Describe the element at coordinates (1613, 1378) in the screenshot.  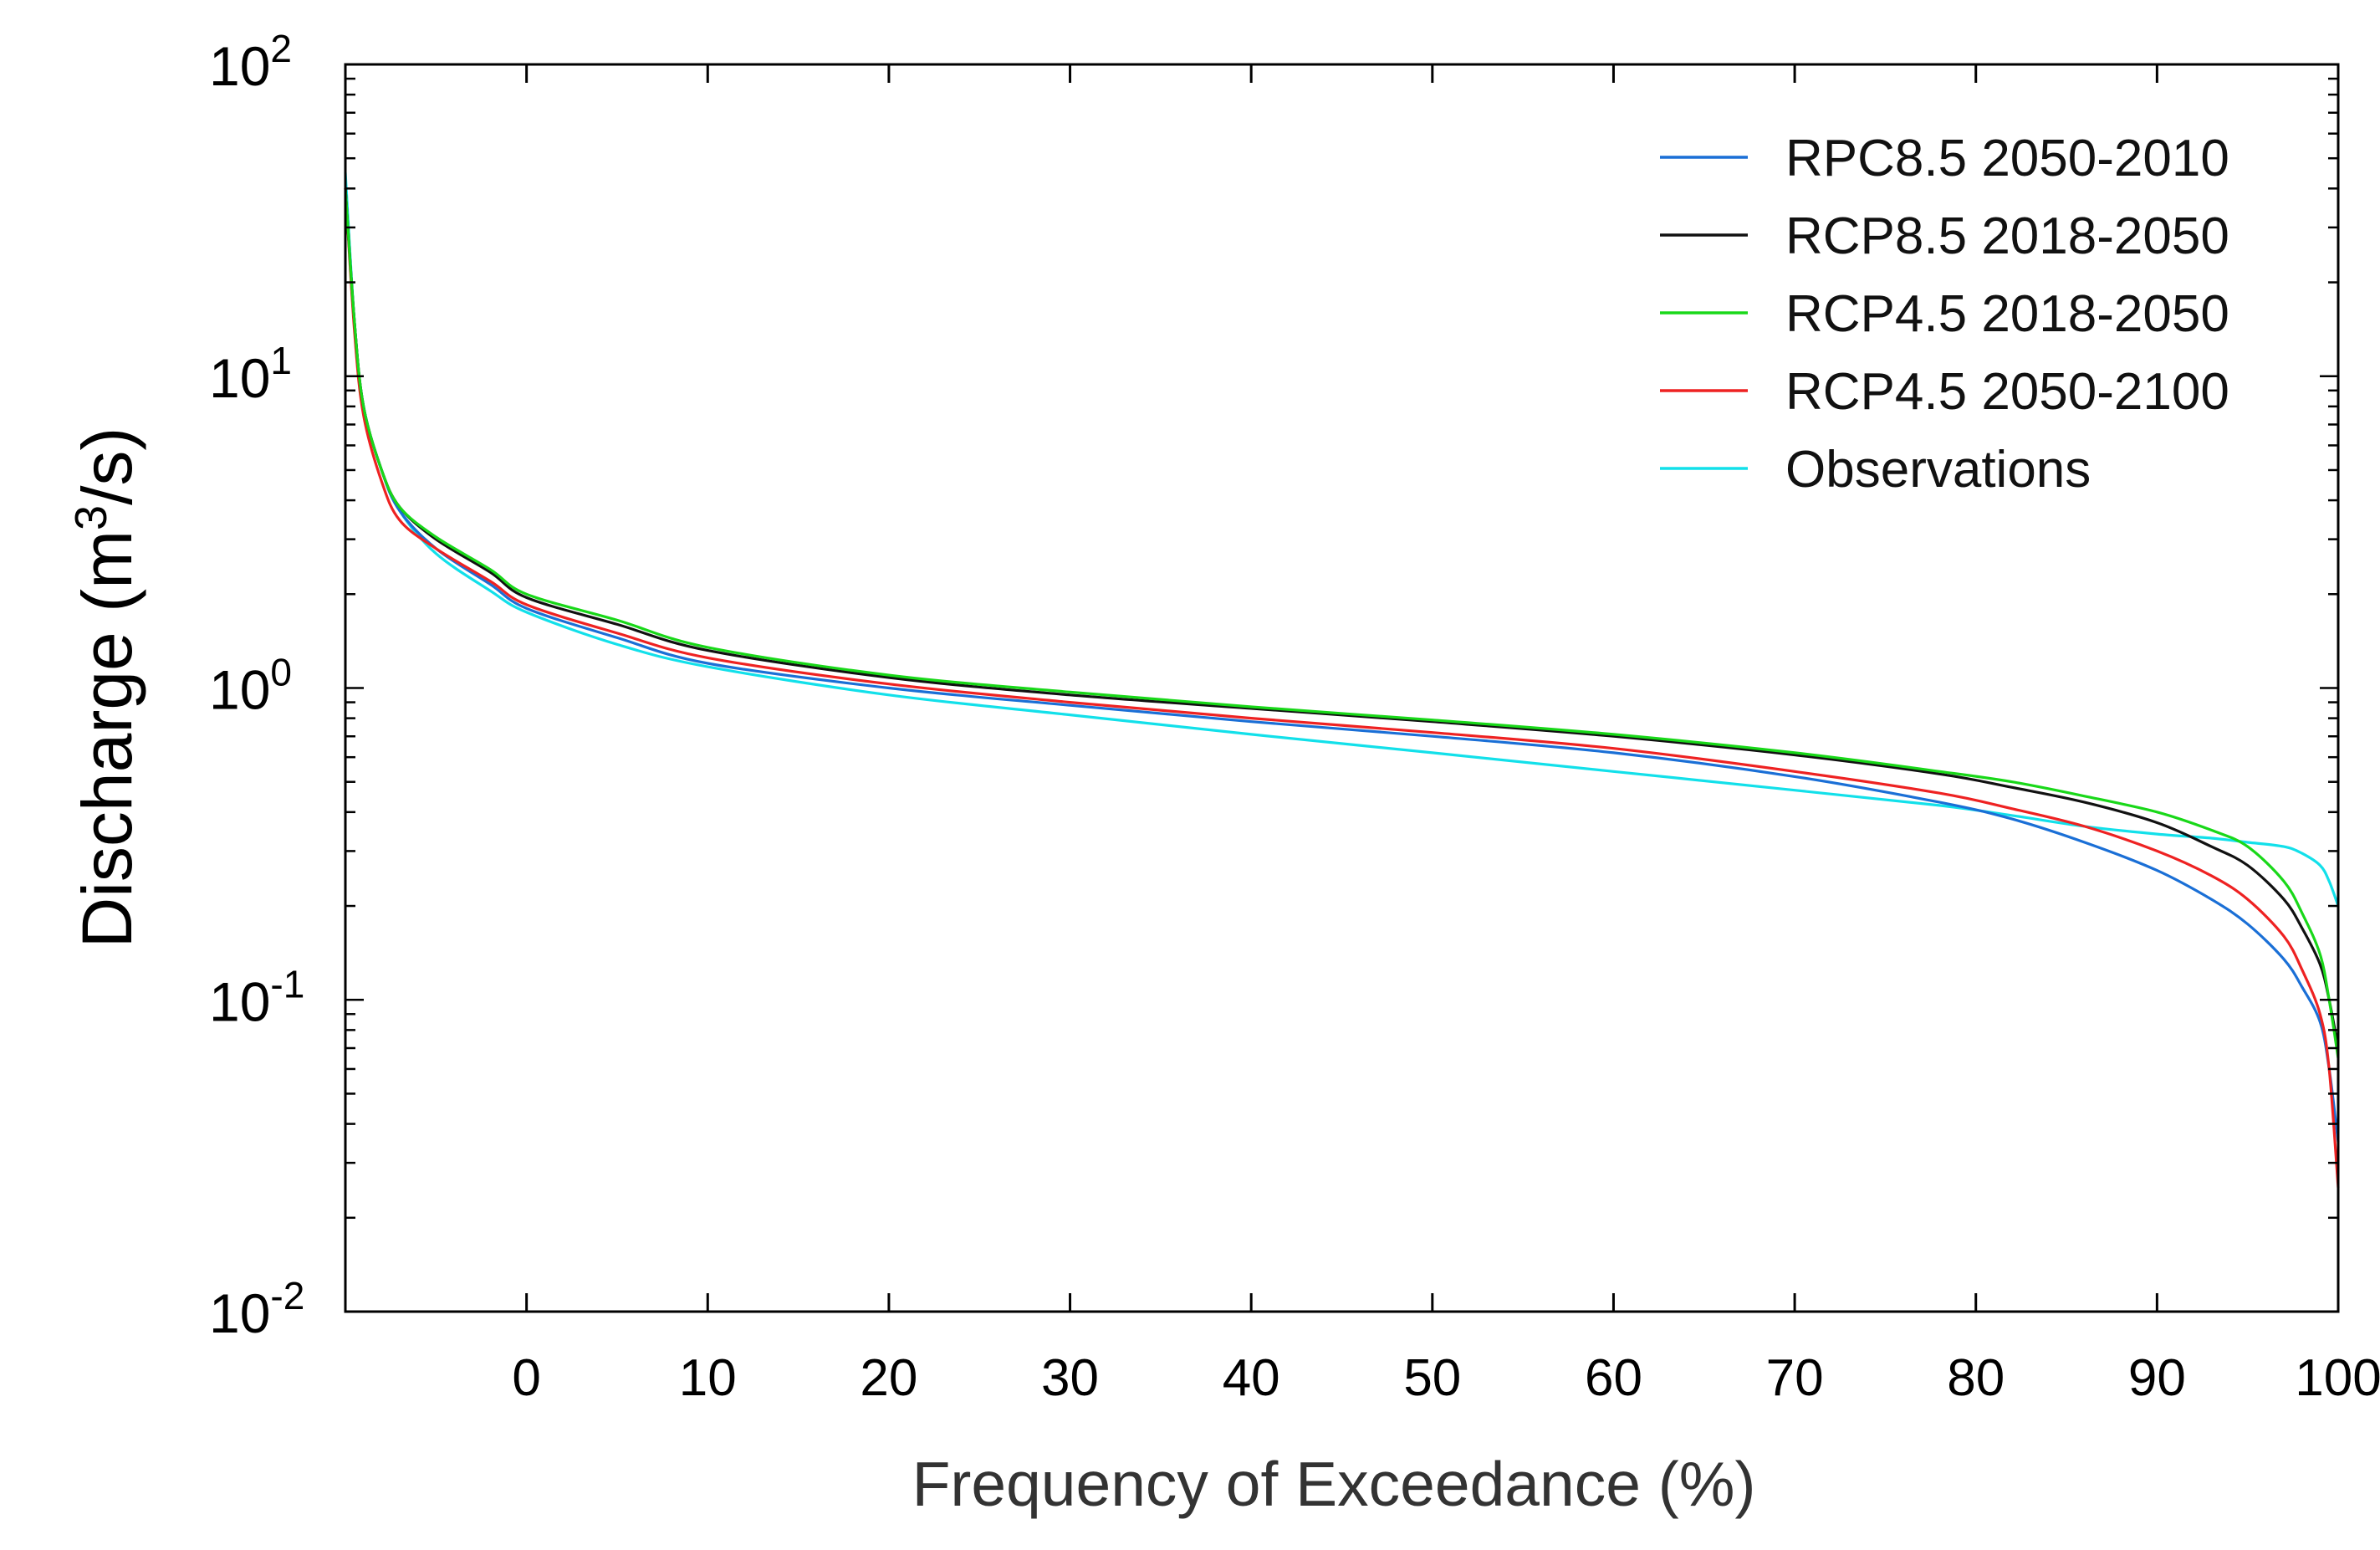
I see `x-tick-label: 60` at that location.